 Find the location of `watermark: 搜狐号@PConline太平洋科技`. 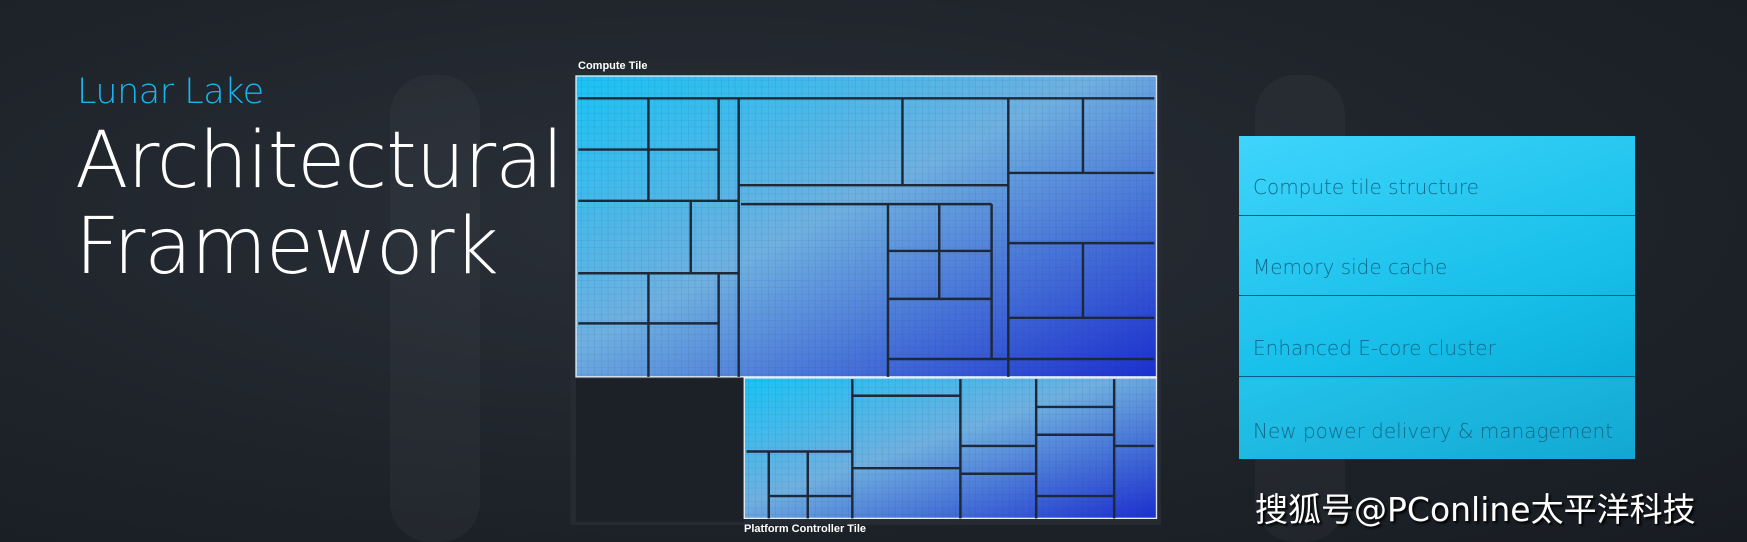

watermark: 搜狐号@PConline太平洋科技 is located at coordinates (1475, 509).